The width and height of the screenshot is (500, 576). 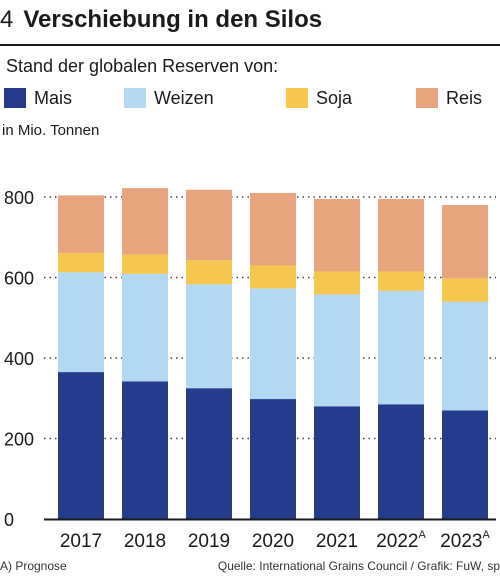 What do you see at coordinates (250, 98) in the screenshot?
I see `legend: Mais Weizen Soja Reis` at bounding box center [250, 98].